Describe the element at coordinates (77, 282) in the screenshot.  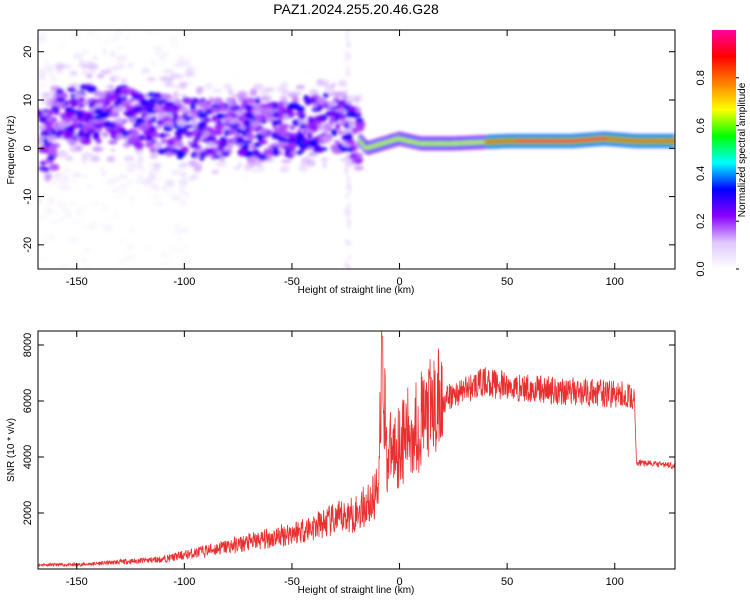
I see `x-tick-label: -150` at that location.